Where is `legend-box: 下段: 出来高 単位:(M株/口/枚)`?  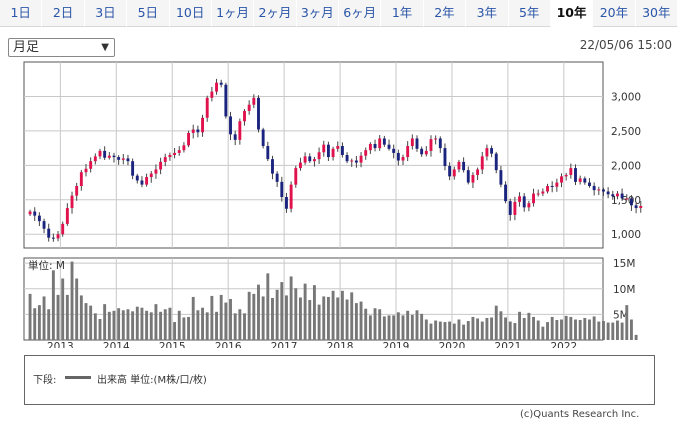
legend-box: 下段: 出来高 単位:(M株/口/枚) is located at coordinates (339, 380).